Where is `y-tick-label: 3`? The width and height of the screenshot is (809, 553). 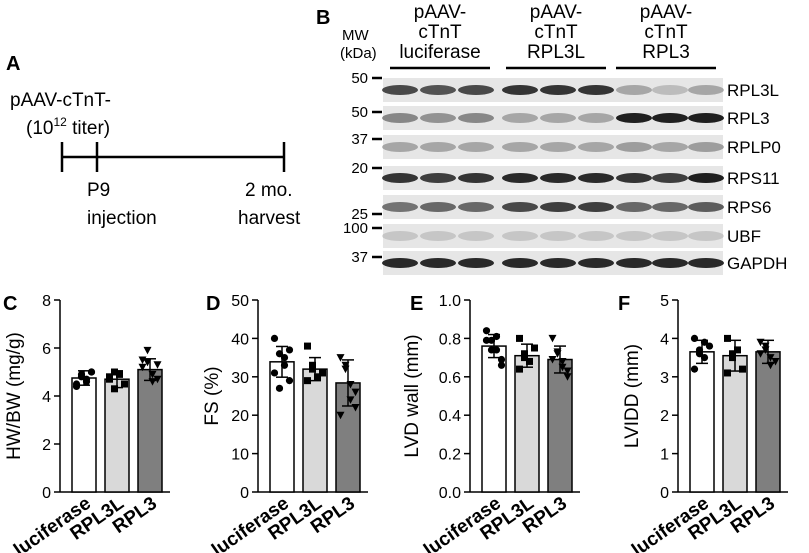 y-tick-label: 3 is located at coordinates (664, 378).